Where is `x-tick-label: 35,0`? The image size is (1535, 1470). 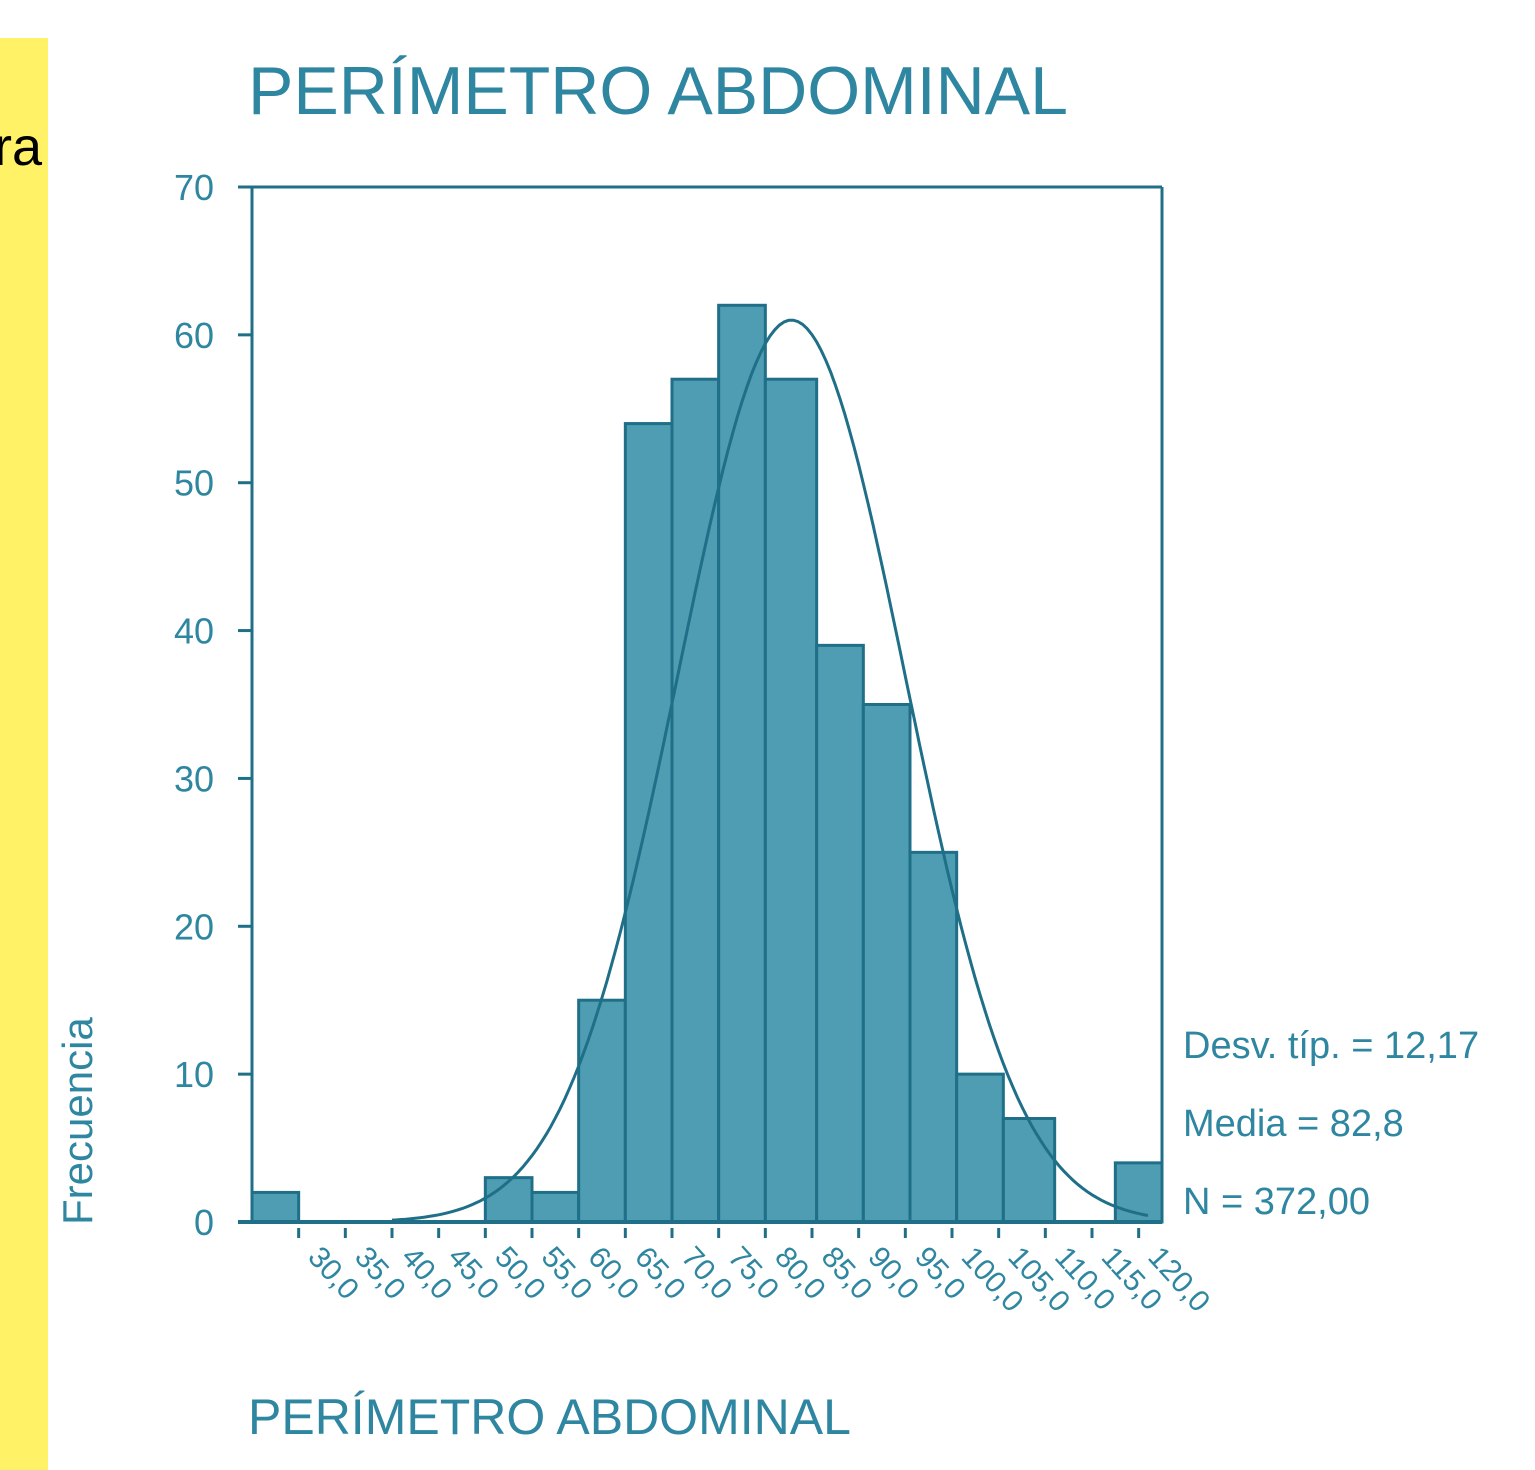 x-tick-label: 35,0 is located at coordinates (380, 1273).